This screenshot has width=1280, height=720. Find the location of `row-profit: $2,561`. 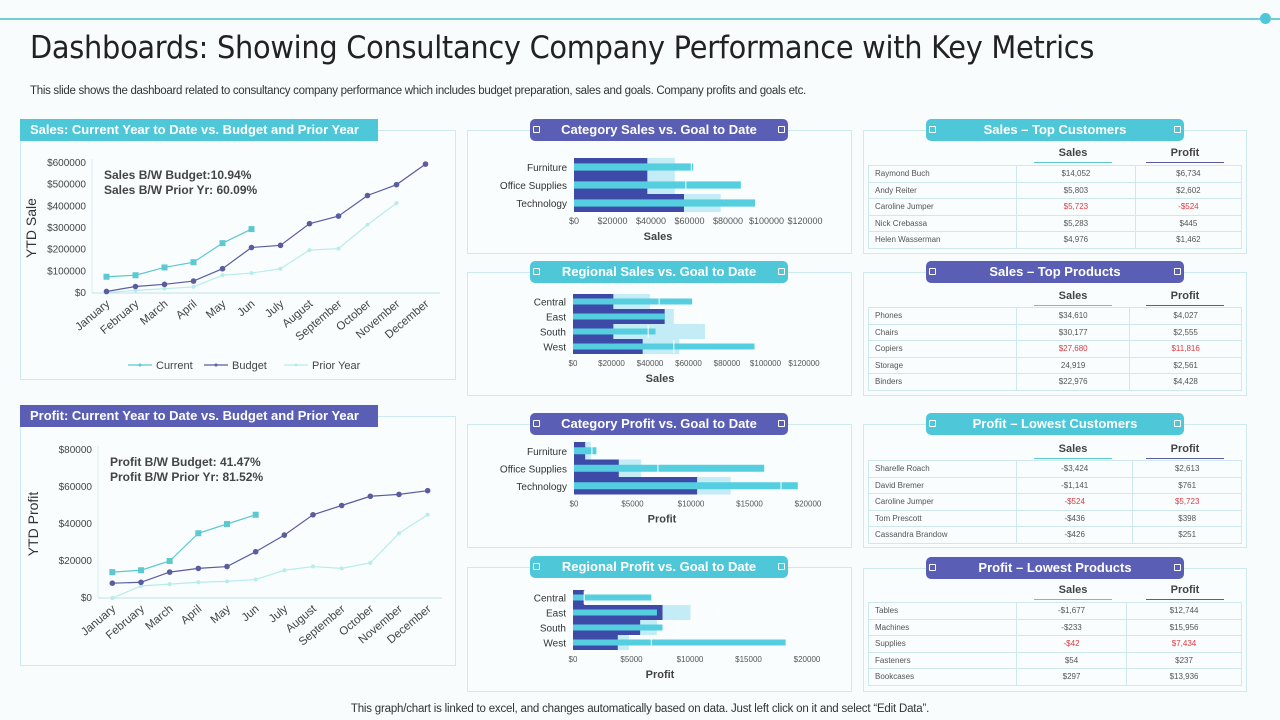

row-profit: $2,561 is located at coordinates (1185, 365).